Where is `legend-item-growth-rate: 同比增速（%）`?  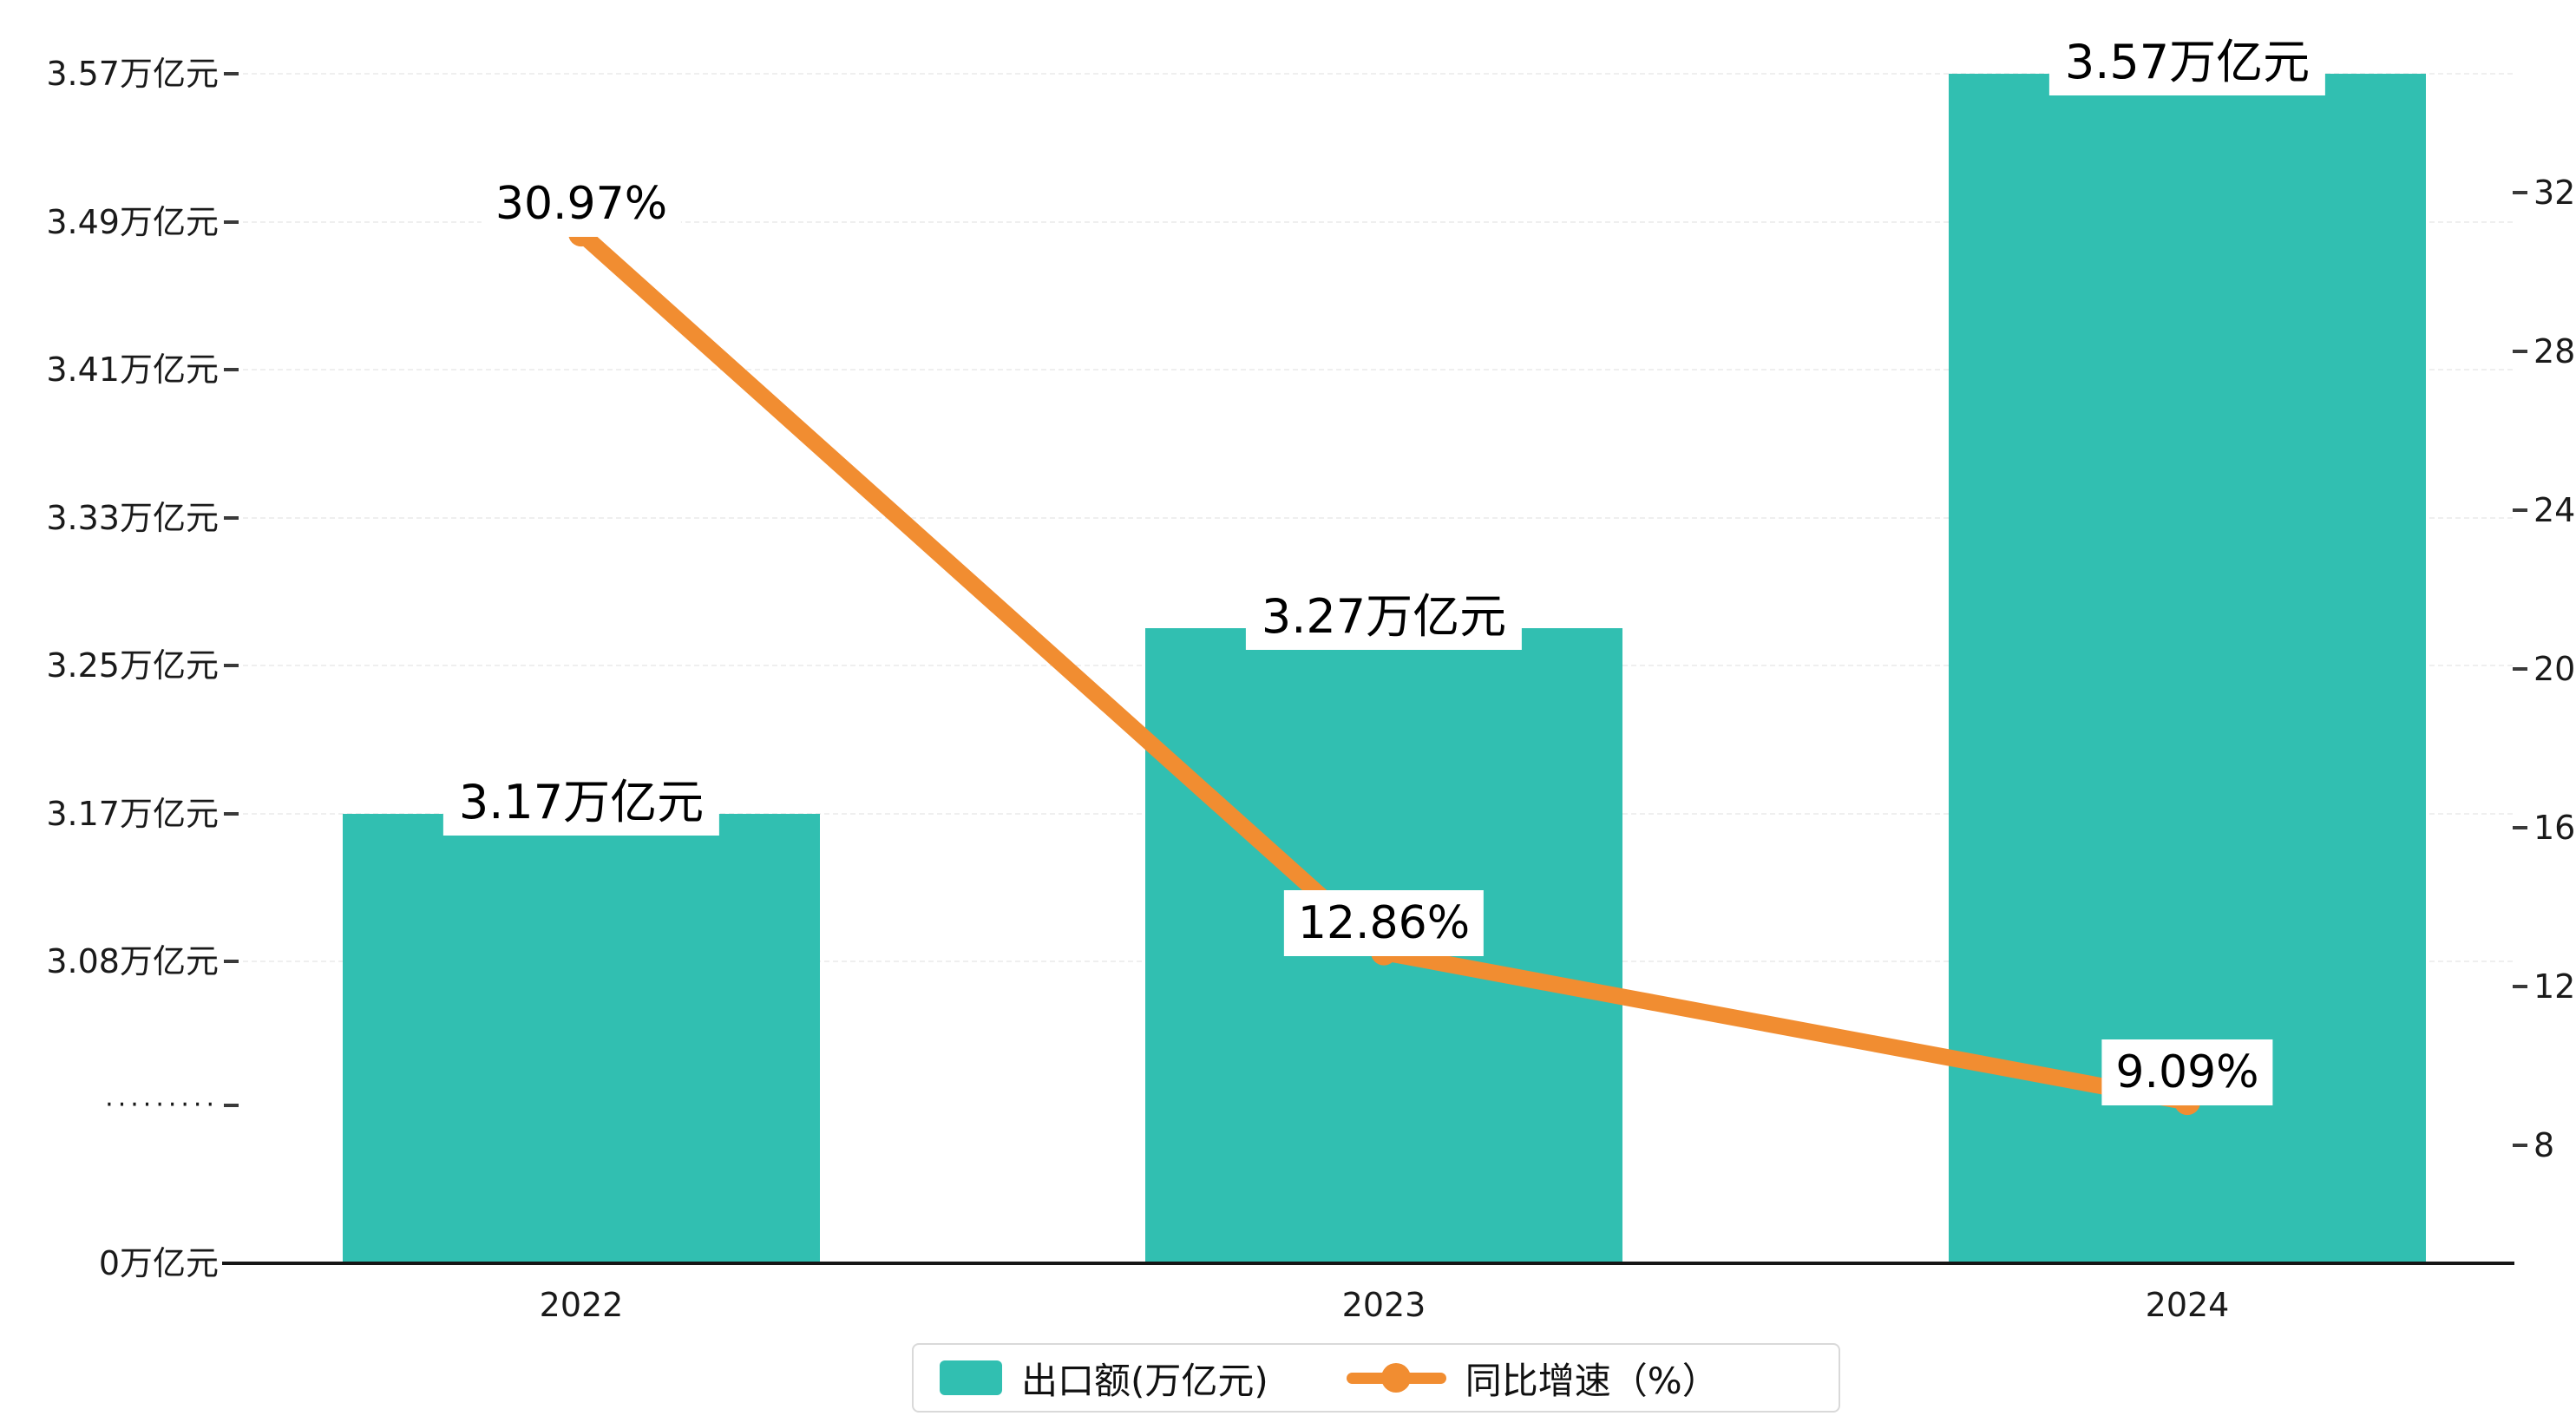
legend-item-growth-rate: 同比增速（%） is located at coordinates (1532, 1378).